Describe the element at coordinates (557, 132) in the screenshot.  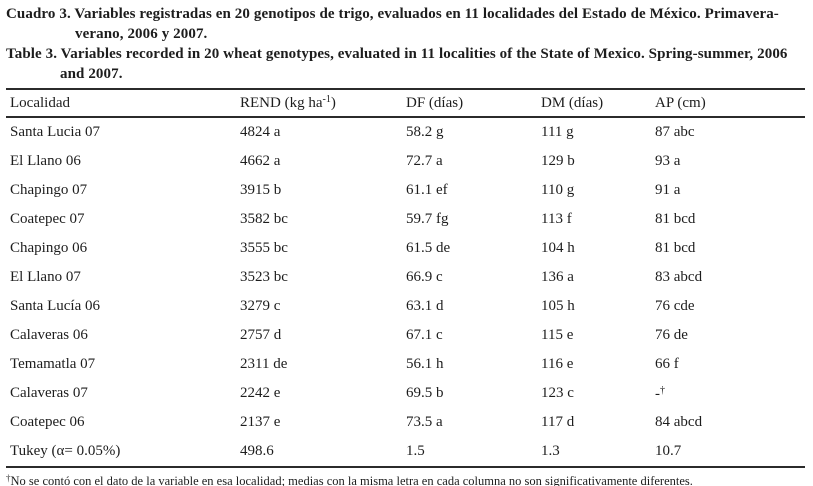
I see `cell-dm: 111 g` at that location.